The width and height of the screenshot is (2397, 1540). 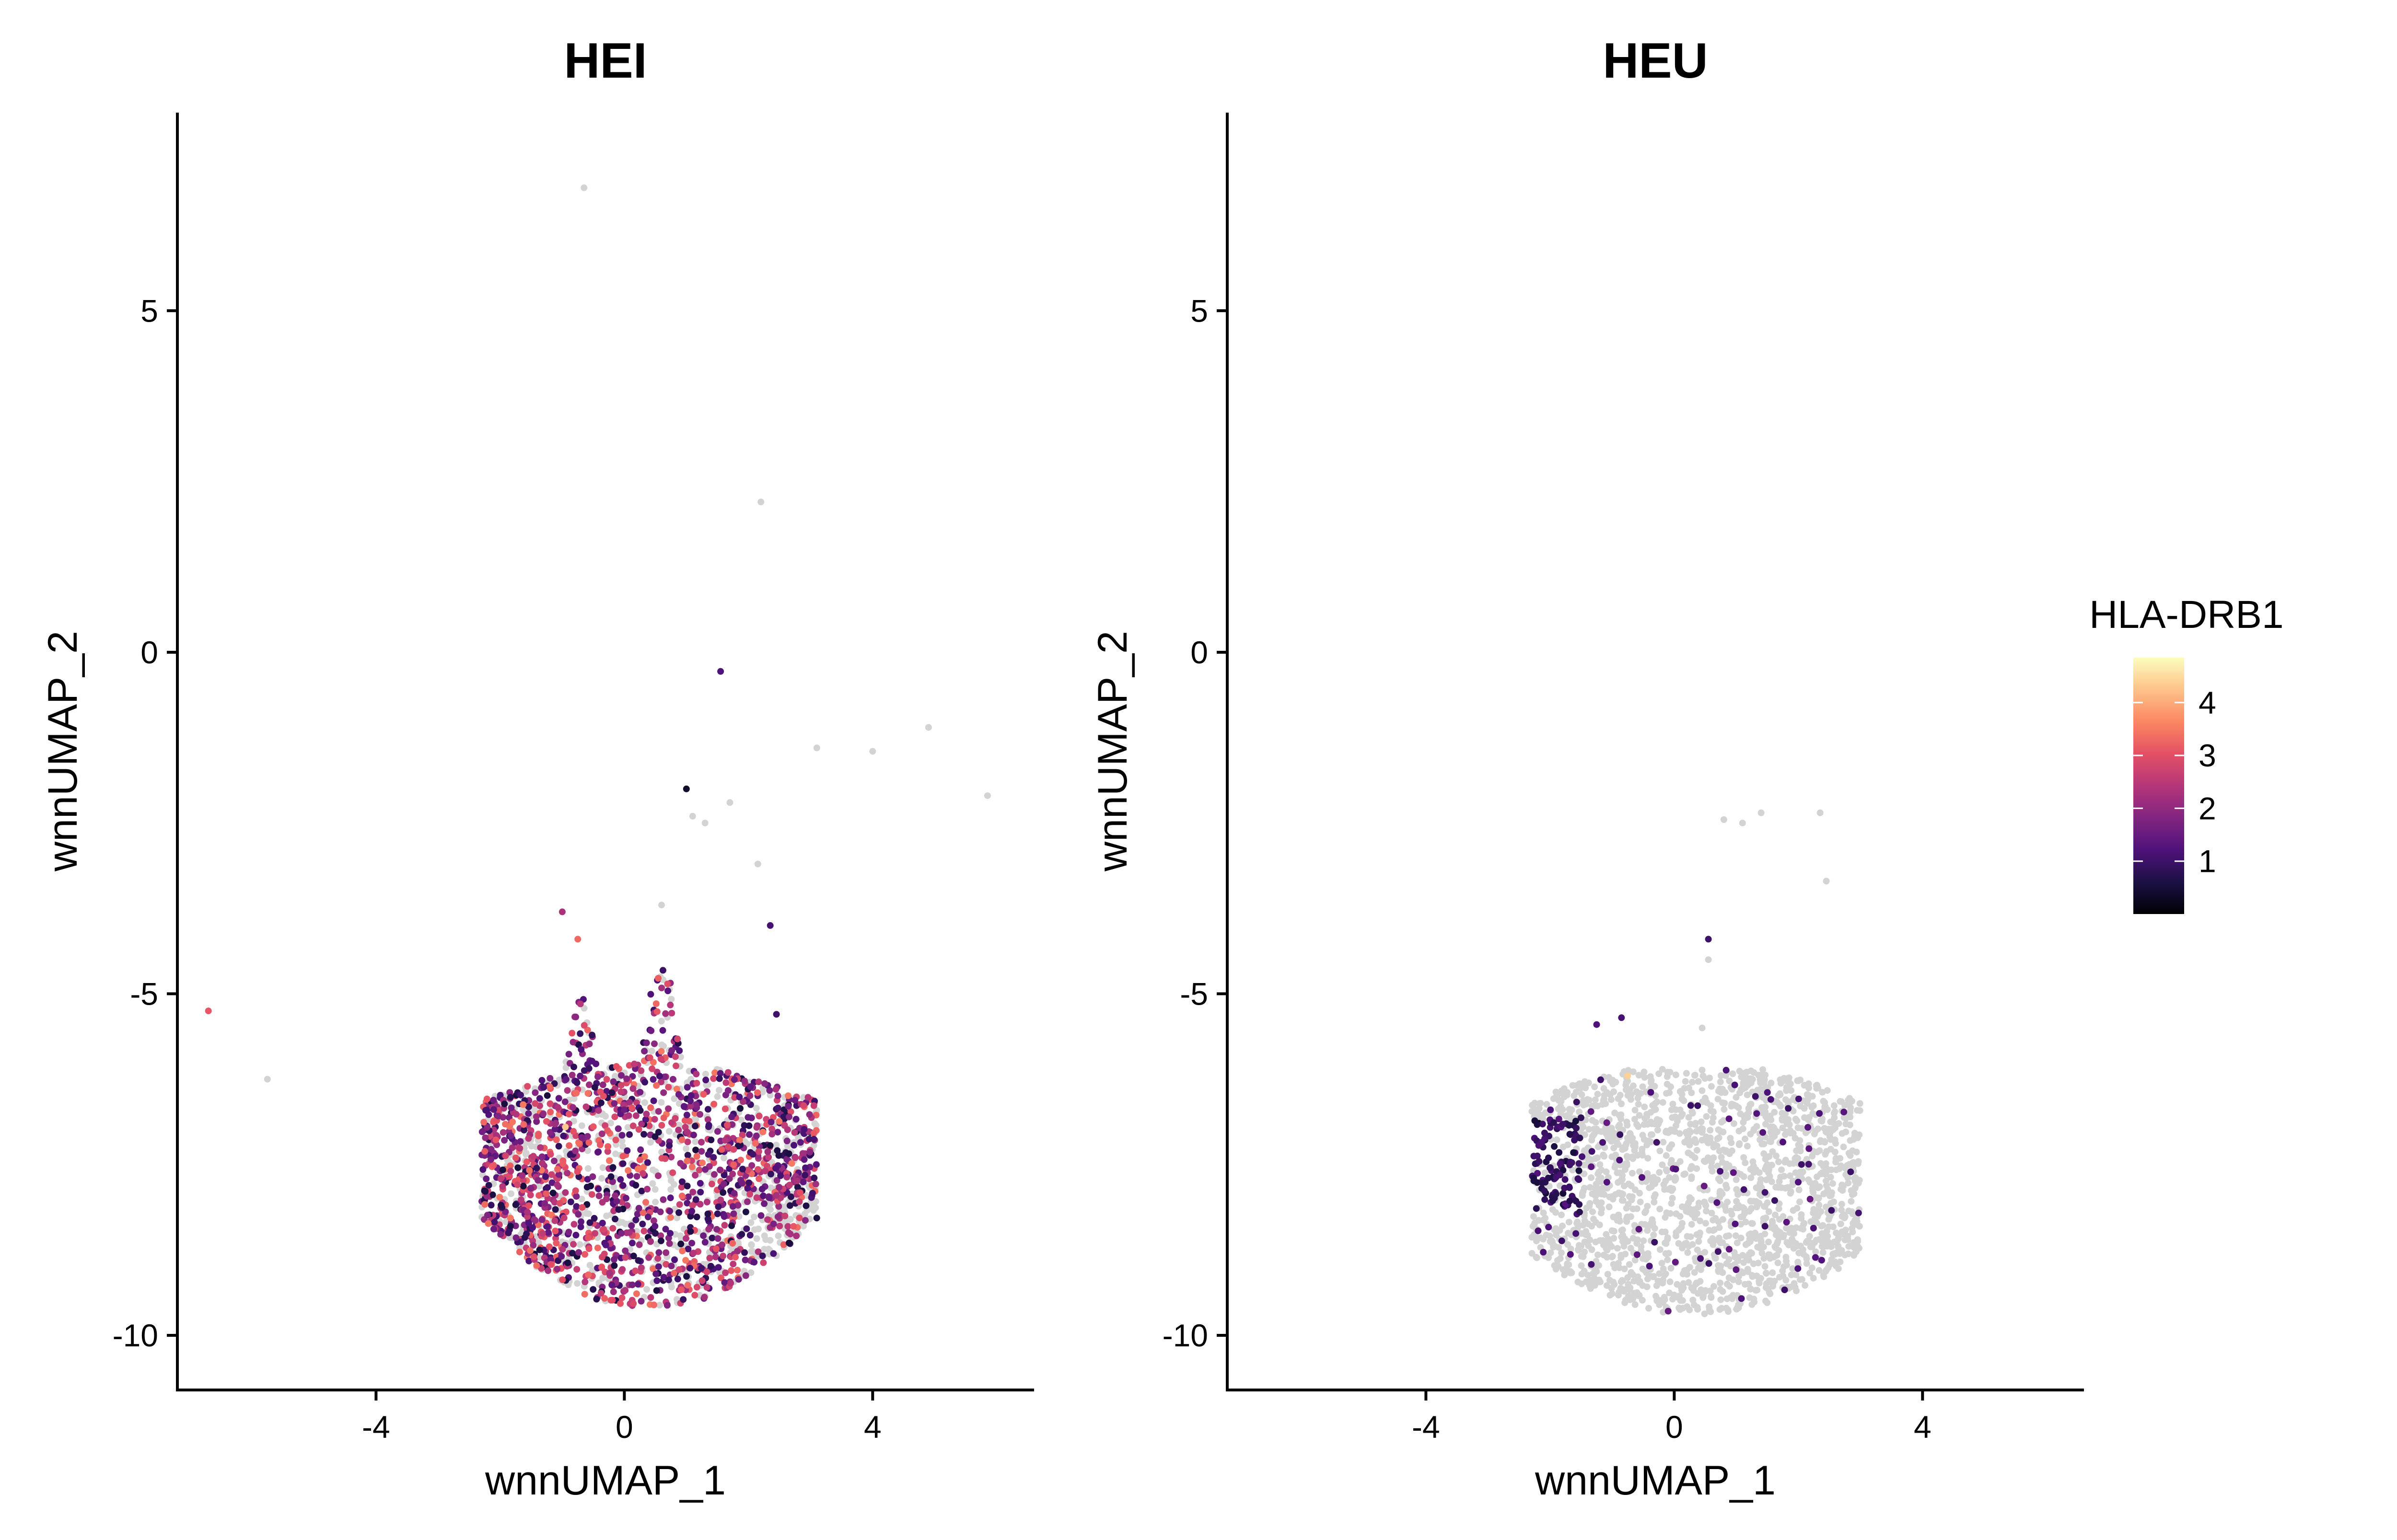 What do you see at coordinates (562, 912) in the screenshot?
I see `cell-point-outlier` at bounding box center [562, 912].